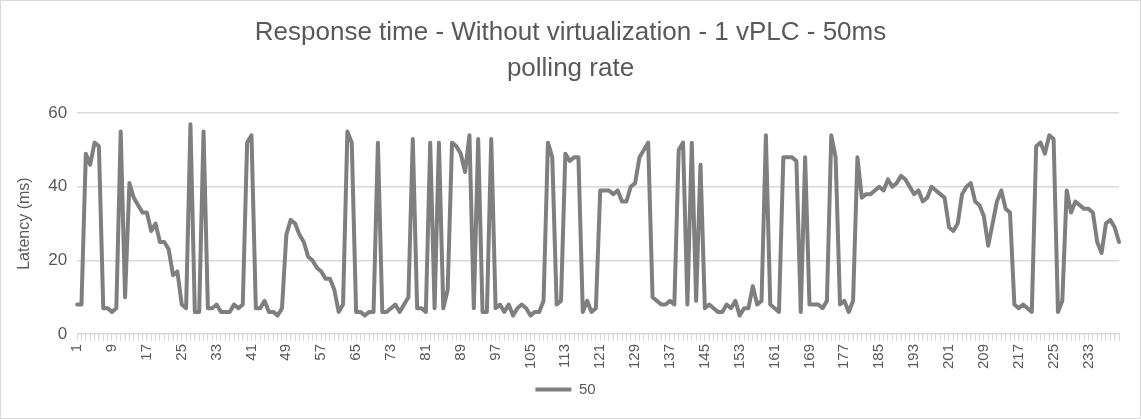  I want to click on x-tick-label: 153, so click(738, 356).